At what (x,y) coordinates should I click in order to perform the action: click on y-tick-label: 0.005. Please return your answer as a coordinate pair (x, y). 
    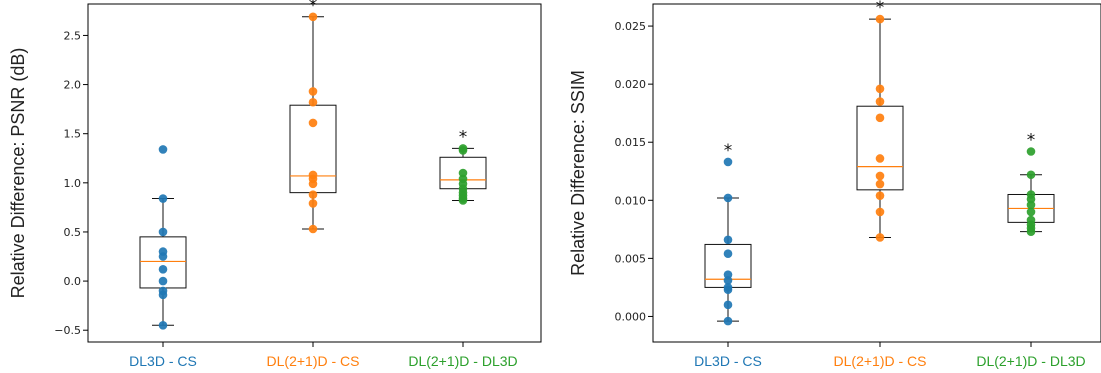
    Looking at the image, I should click on (631, 258).